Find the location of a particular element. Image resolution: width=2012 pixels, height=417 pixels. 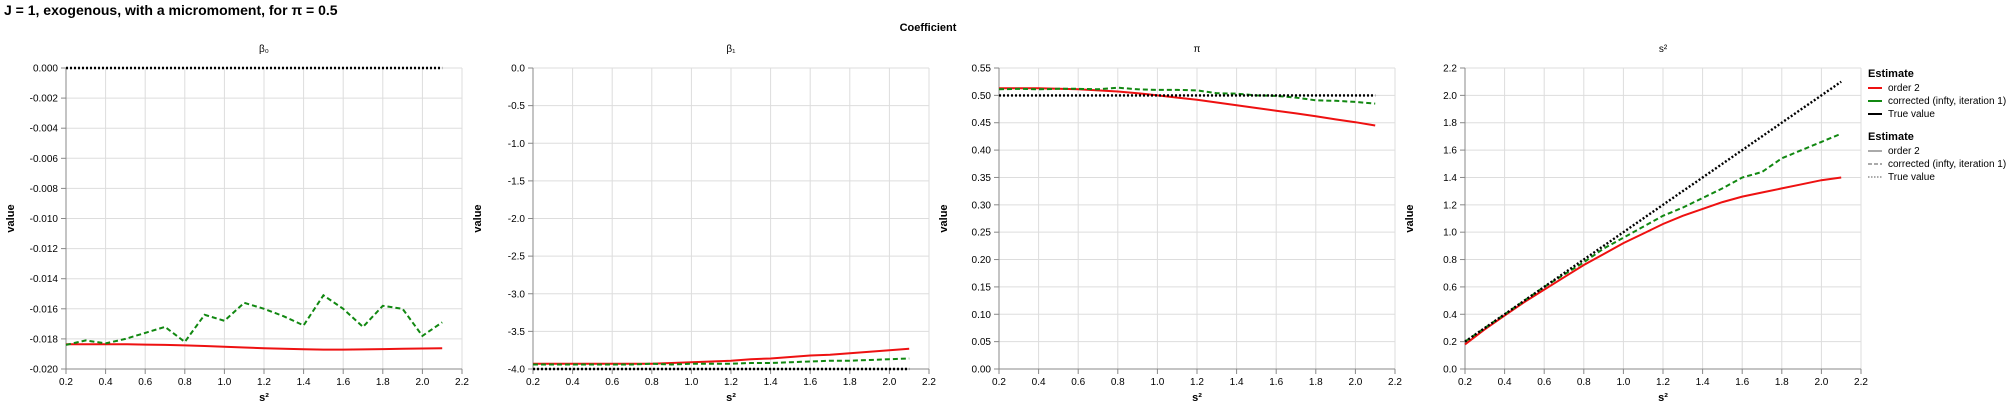

y-tick-label: -0.002 is located at coordinates (44, 99).